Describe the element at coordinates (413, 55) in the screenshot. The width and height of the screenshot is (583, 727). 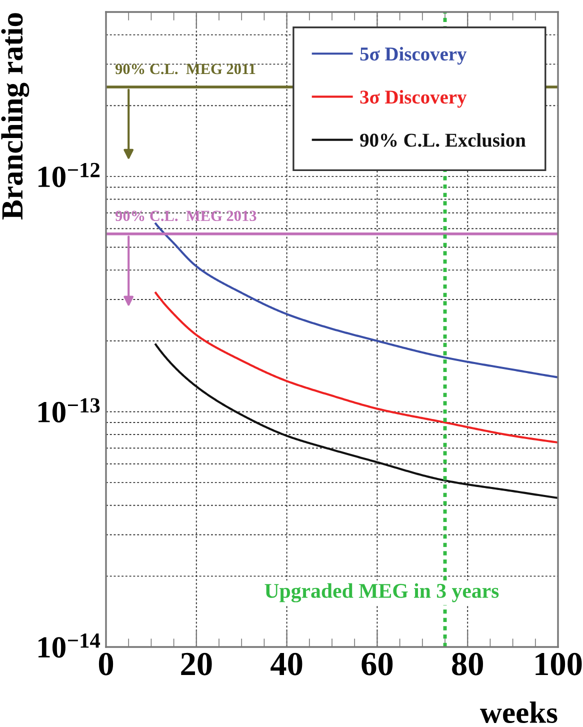
I see `legend-label: 5σ Discovery` at that location.